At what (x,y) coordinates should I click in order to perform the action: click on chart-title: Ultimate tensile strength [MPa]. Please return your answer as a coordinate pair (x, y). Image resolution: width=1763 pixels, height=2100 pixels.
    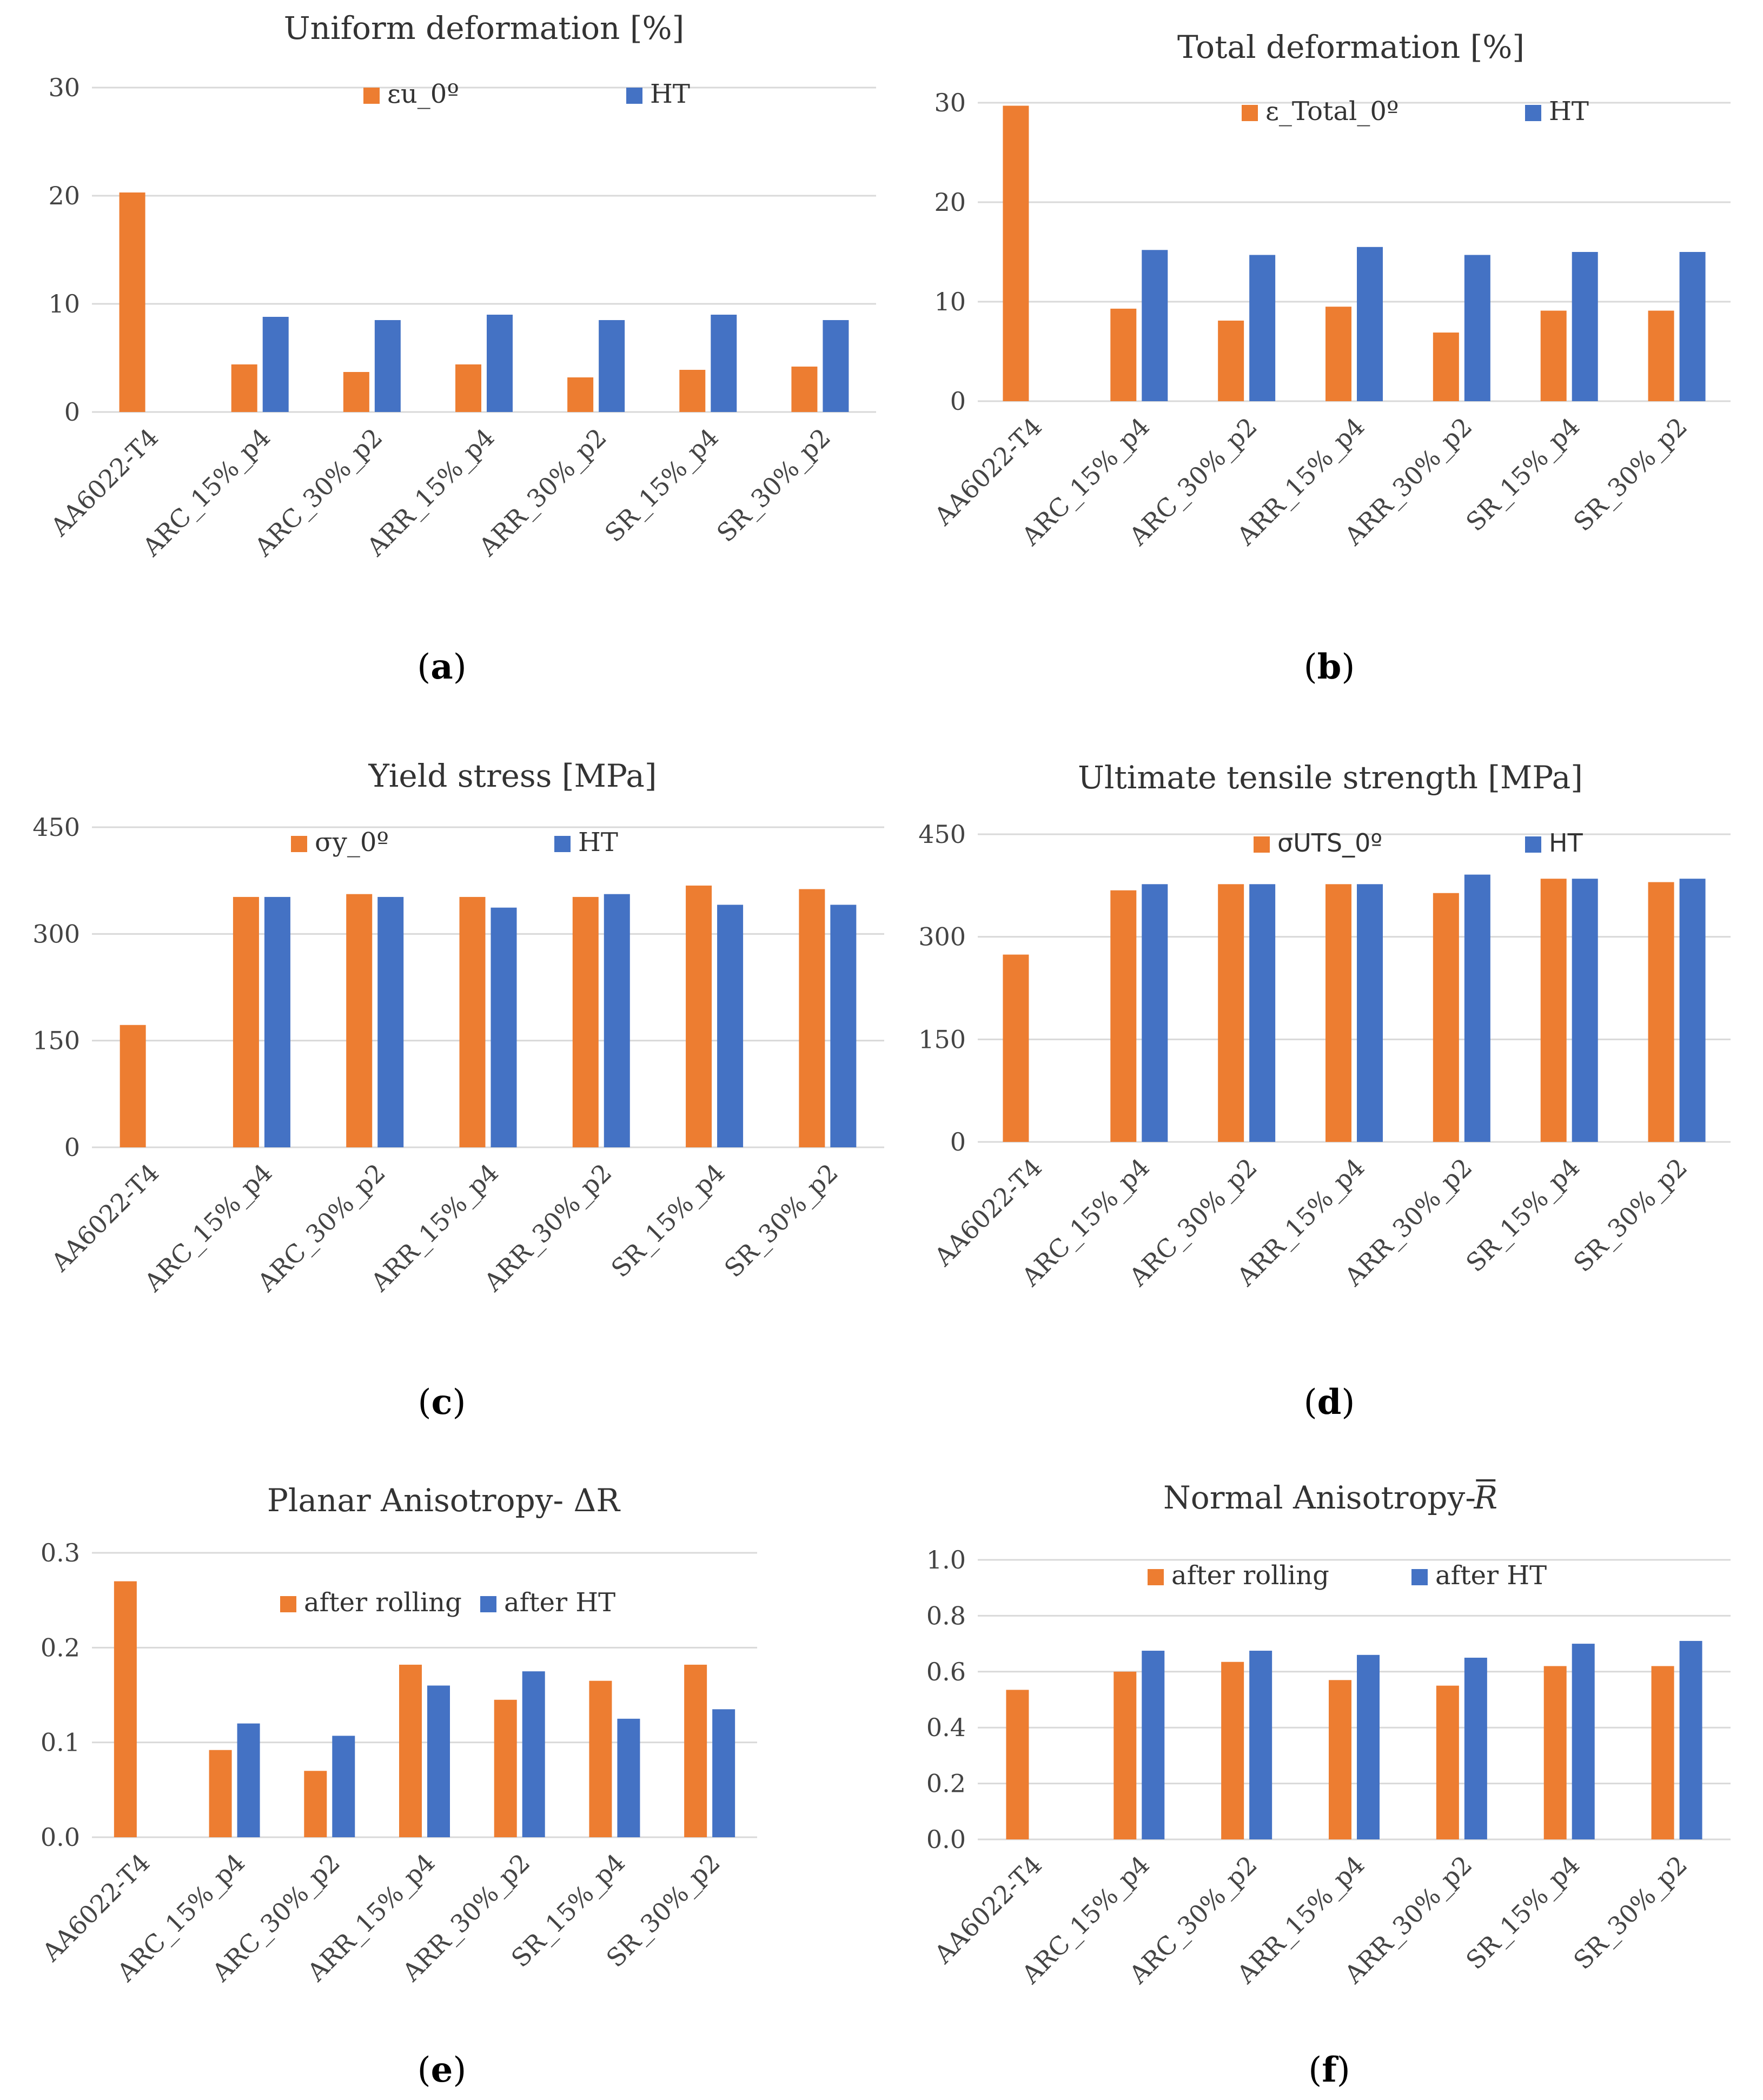
    Looking at the image, I should click on (1330, 777).